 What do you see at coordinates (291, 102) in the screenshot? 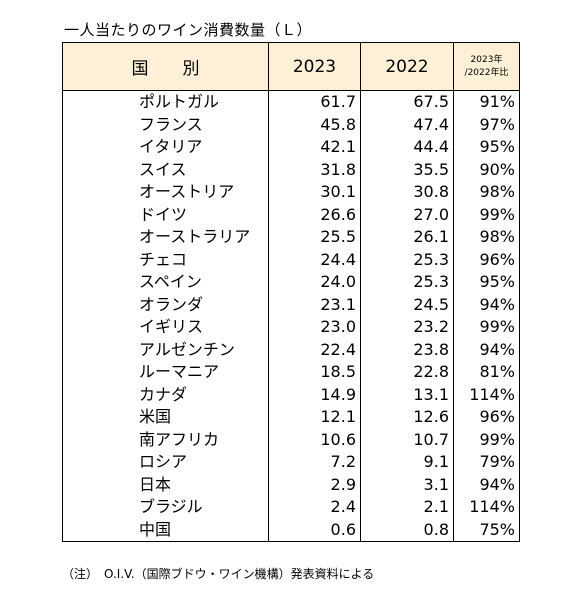
I see `table-row: ポルトガル 61.7 67.5 91%` at bounding box center [291, 102].